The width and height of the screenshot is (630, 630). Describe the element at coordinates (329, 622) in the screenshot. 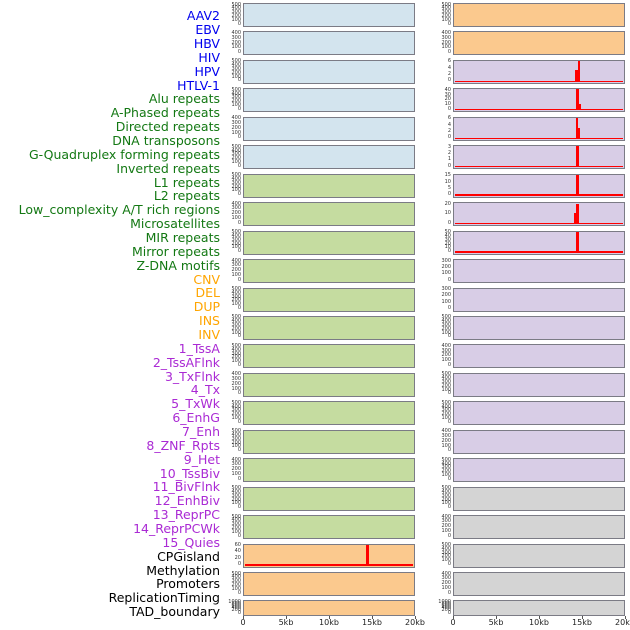

I see `x-axis-tick-label: 10kb` at that location.